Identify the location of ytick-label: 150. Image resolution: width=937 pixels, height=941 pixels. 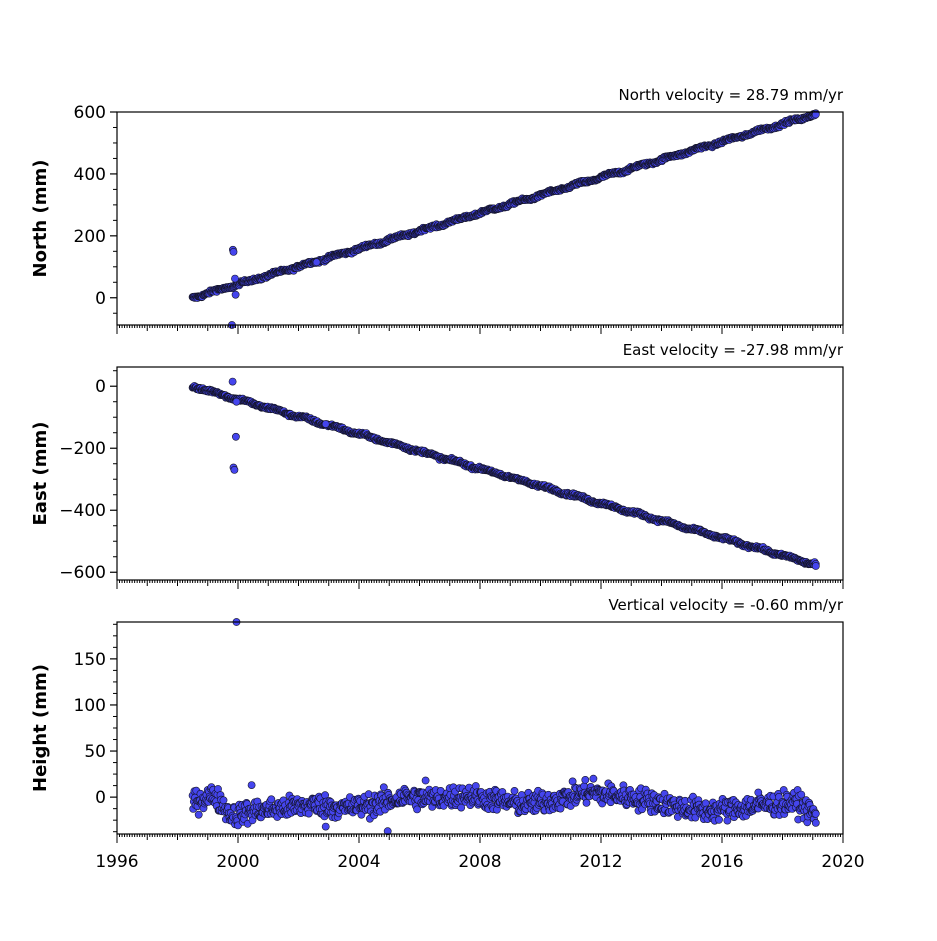
(90, 660).